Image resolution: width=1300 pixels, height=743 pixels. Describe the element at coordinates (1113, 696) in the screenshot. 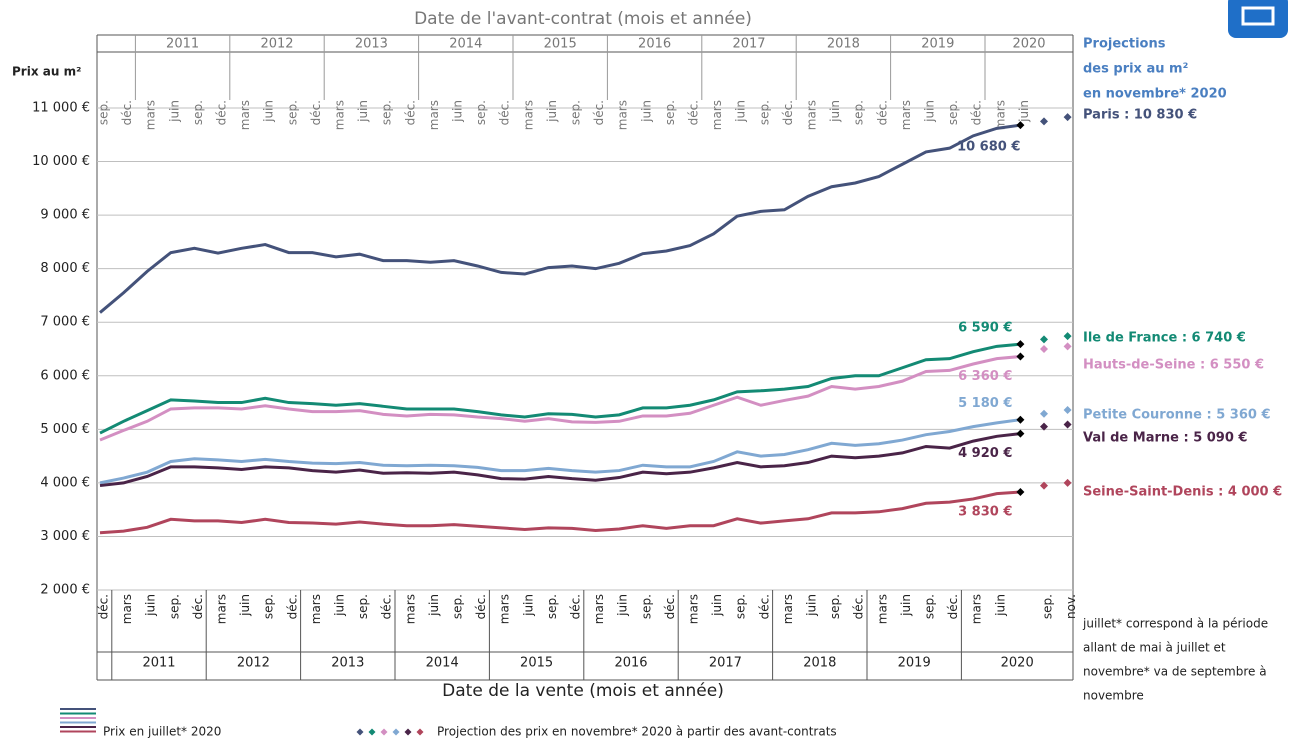

I see `footnote-line: novembre` at that location.